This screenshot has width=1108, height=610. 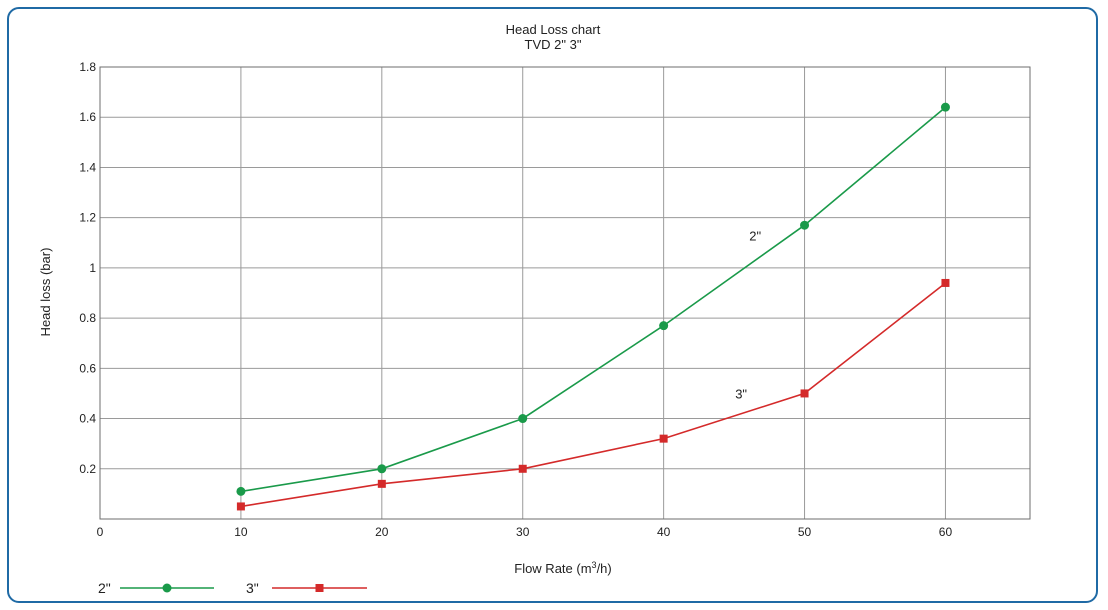 I want to click on chart-title: Head Loss chart, so click(x=553, y=29).